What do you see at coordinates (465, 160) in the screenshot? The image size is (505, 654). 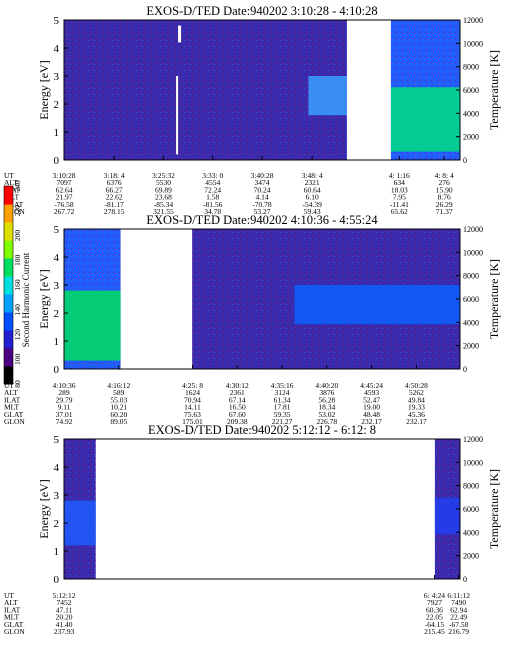 I see `y2-tick-label: 0` at bounding box center [465, 160].